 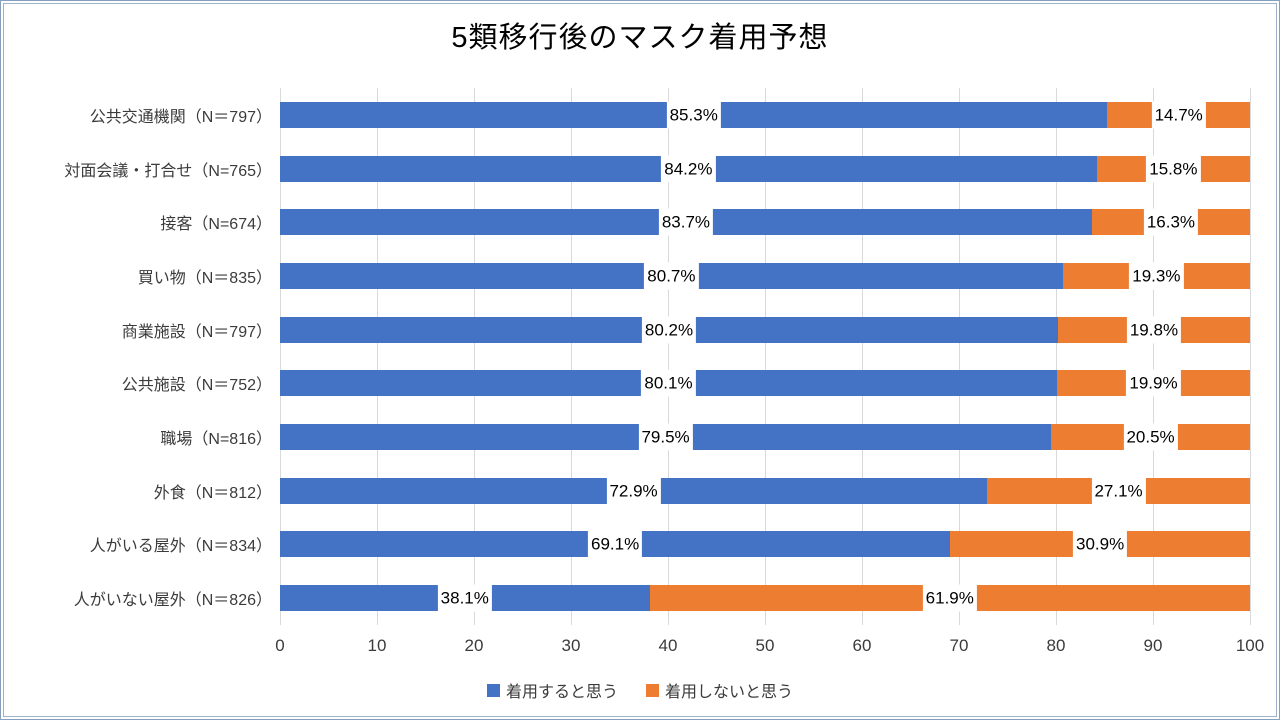 What do you see at coordinates (729, 692) in the screenshot?
I see `legend-label-not-wear: 着用しないと思う` at bounding box center [729, 692].